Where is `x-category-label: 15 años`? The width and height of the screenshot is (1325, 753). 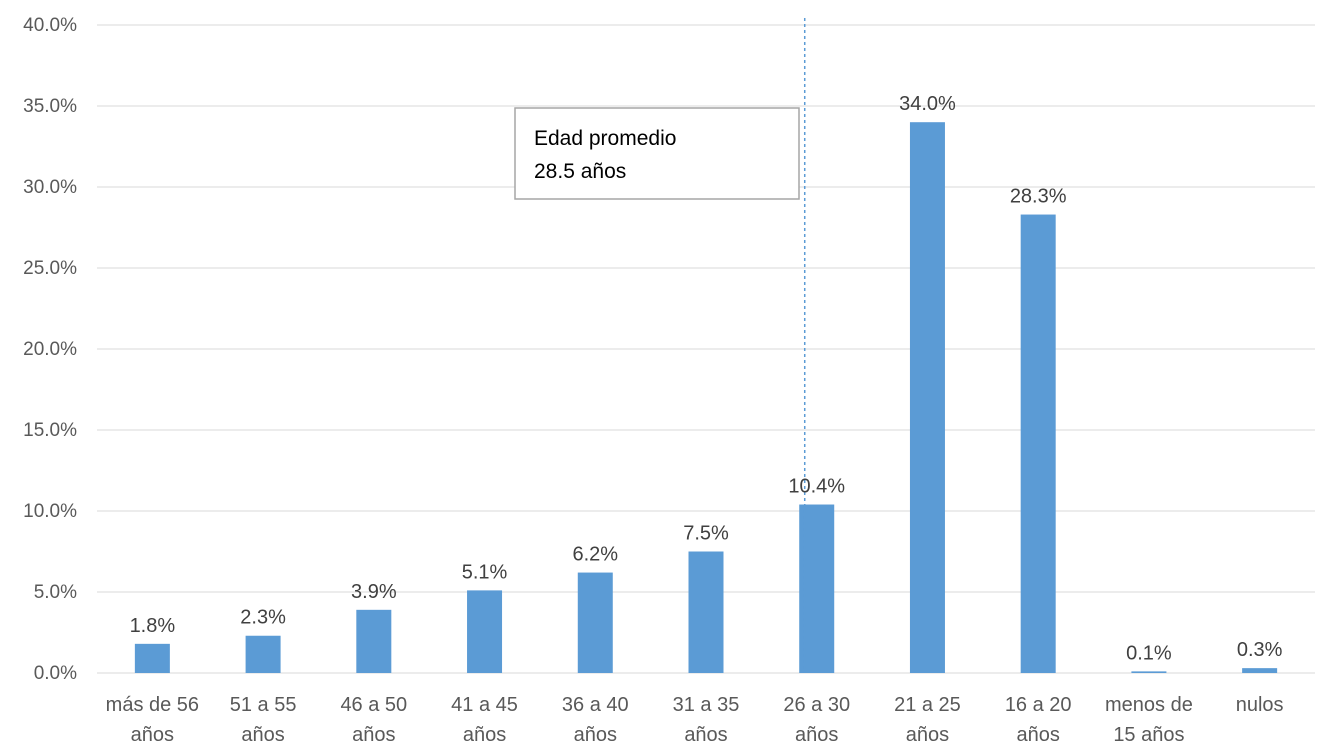 x-category-label: 15 años is located at coordinates (1148, 735).